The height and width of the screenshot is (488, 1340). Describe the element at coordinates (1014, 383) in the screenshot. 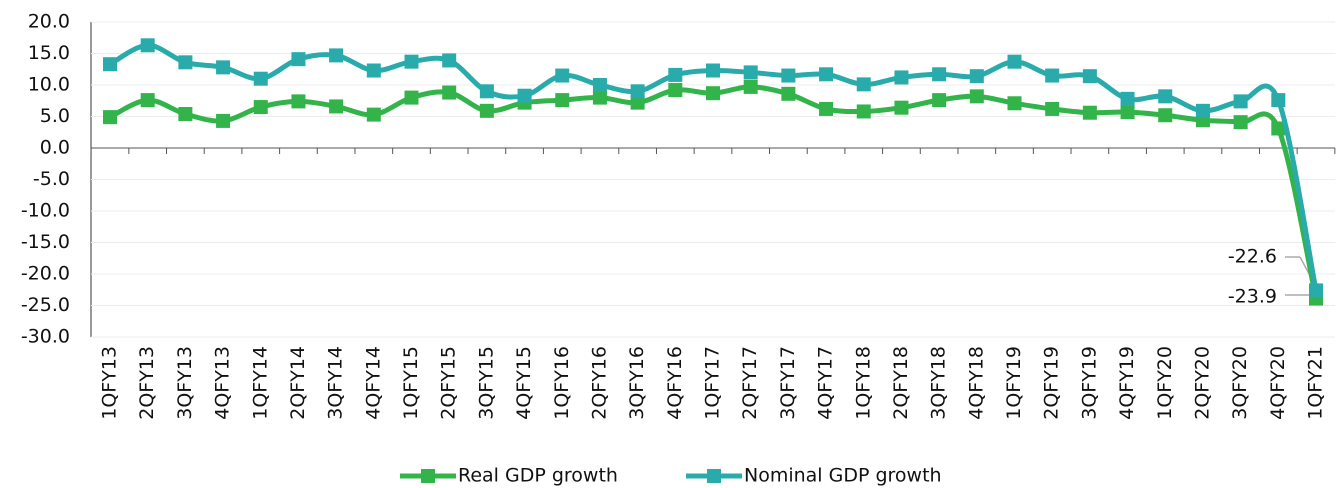

I see `x-tick-label: 1QFY19` at that location.